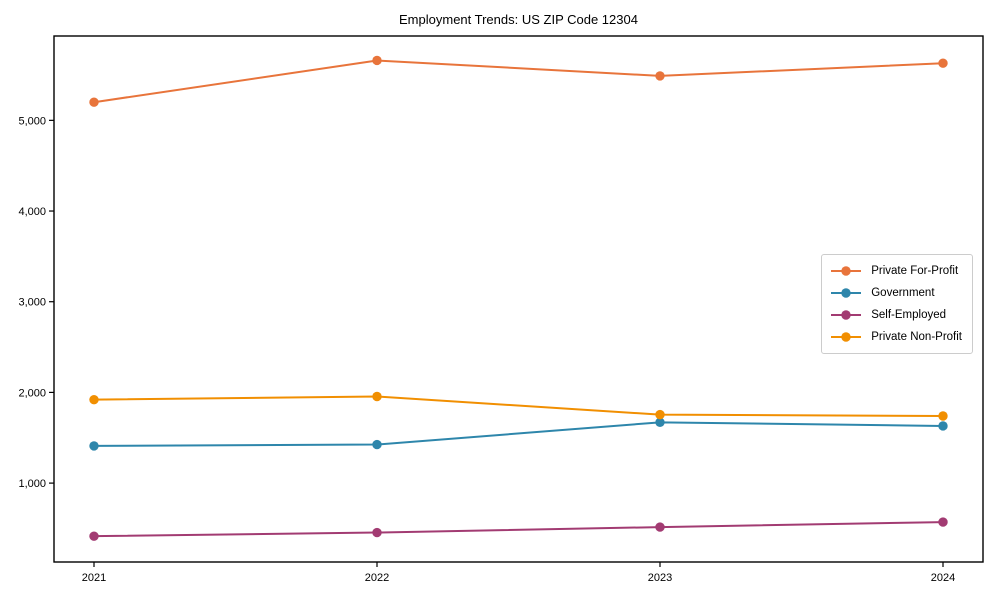 The width and height of the screenshot is (1000, 600). I want to click on series-private-non-profit, so click(518, 406).